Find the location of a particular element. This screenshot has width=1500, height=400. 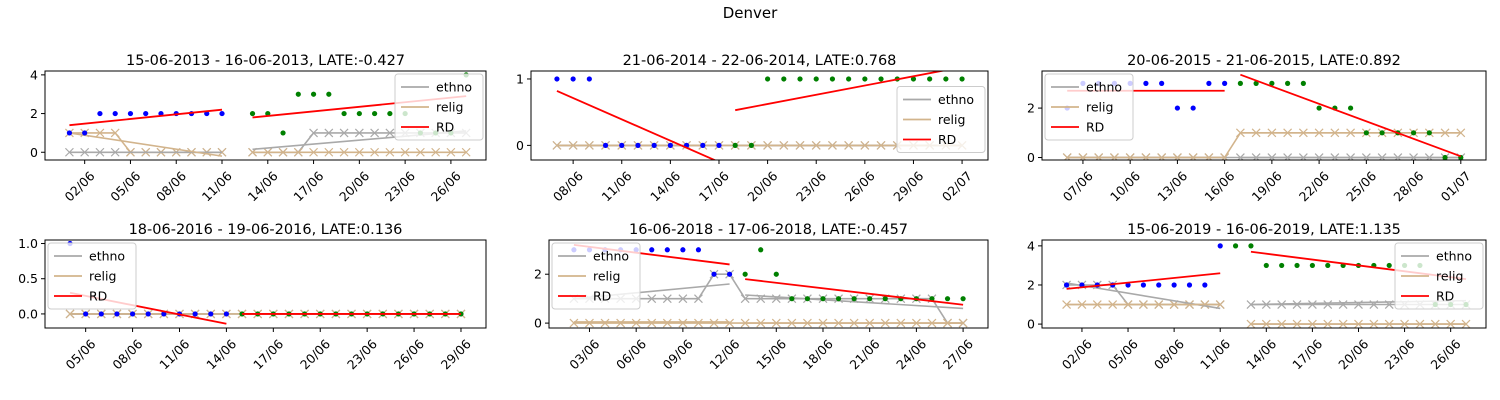

x-tick-label: 19/06 is located at coordinates (1267, 186).